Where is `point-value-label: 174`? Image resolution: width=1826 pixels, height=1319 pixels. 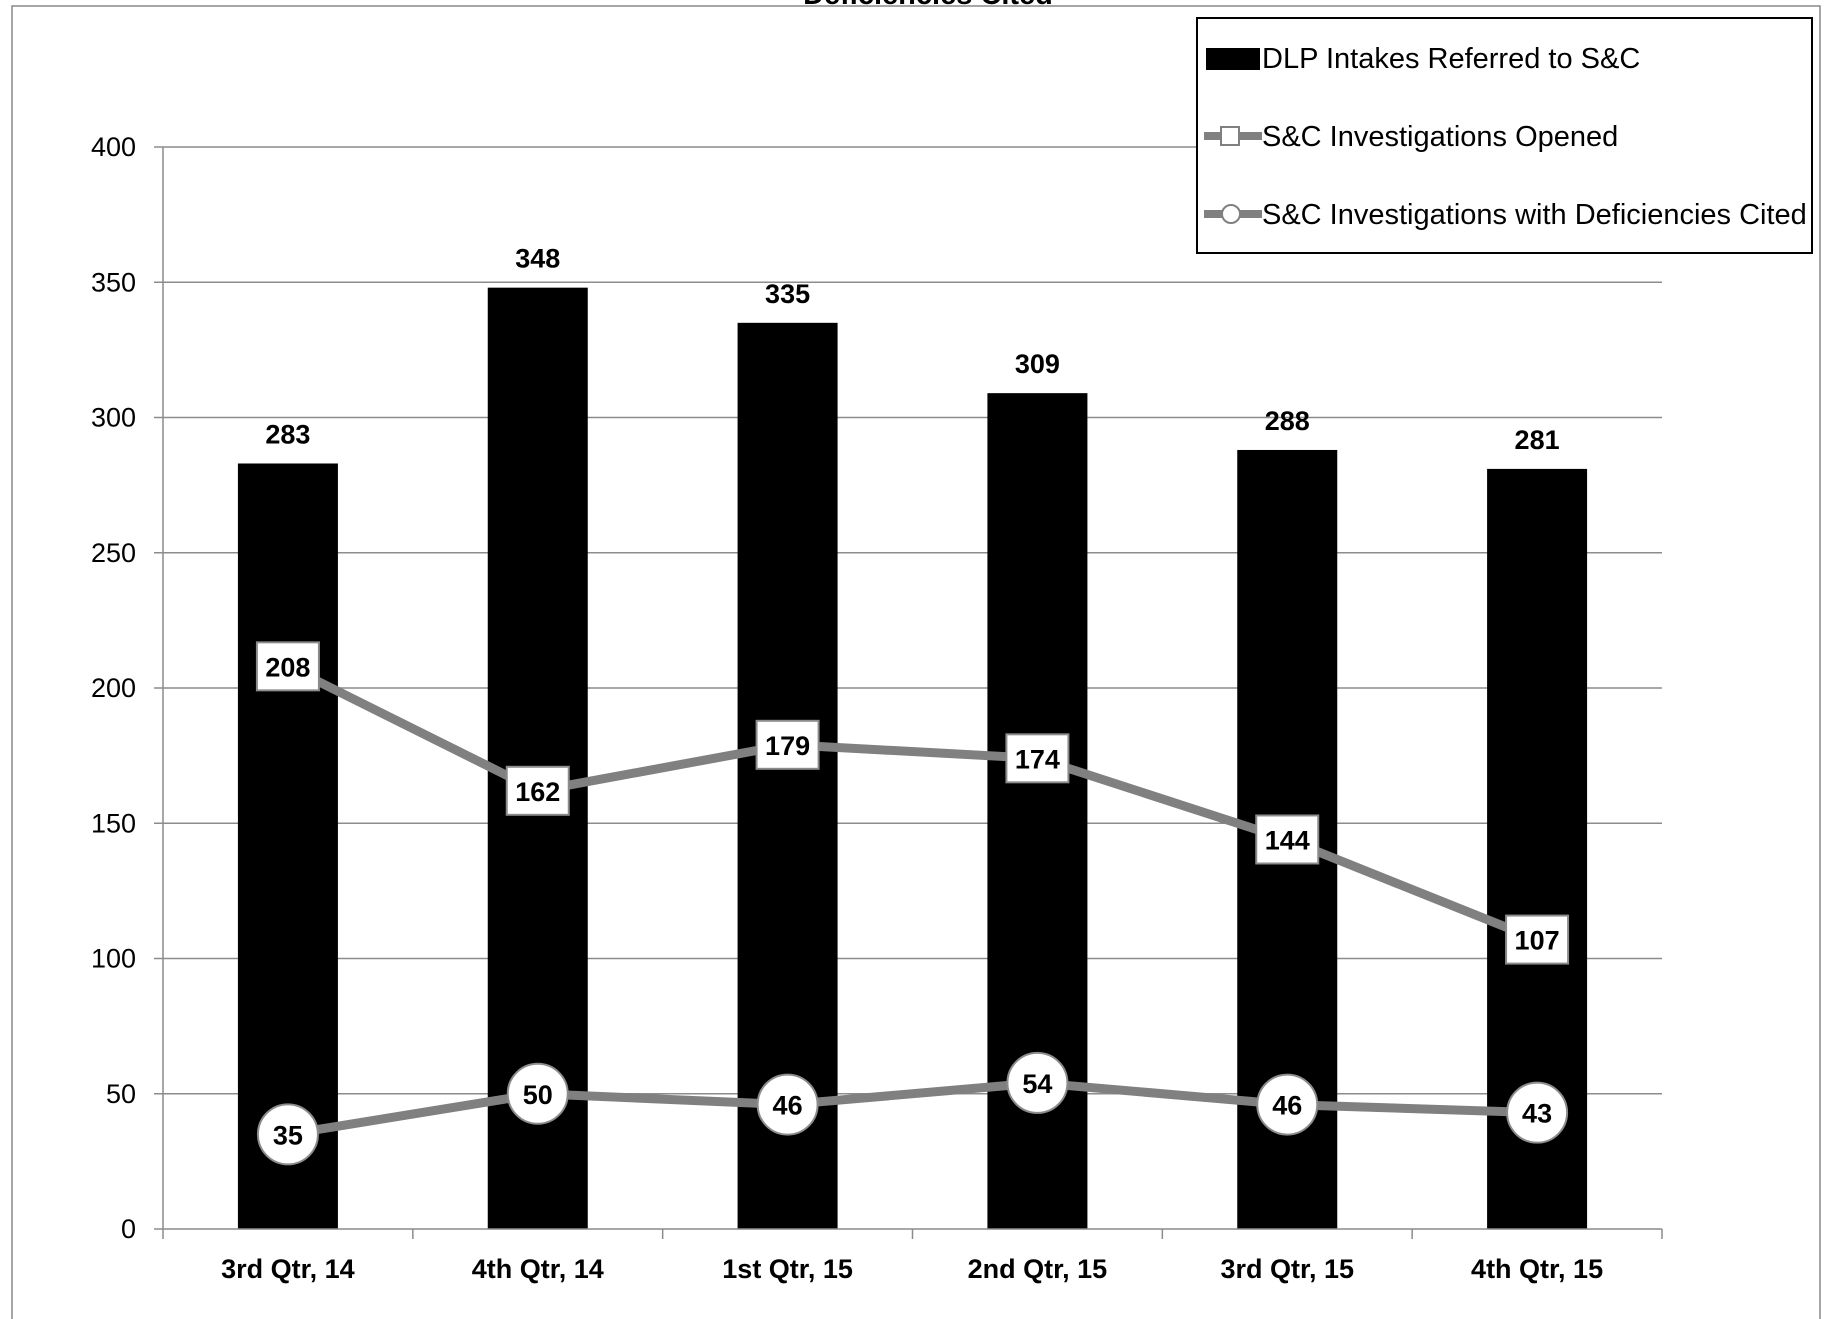
point-value-label: 174 is located at coordinates (1037, 759).